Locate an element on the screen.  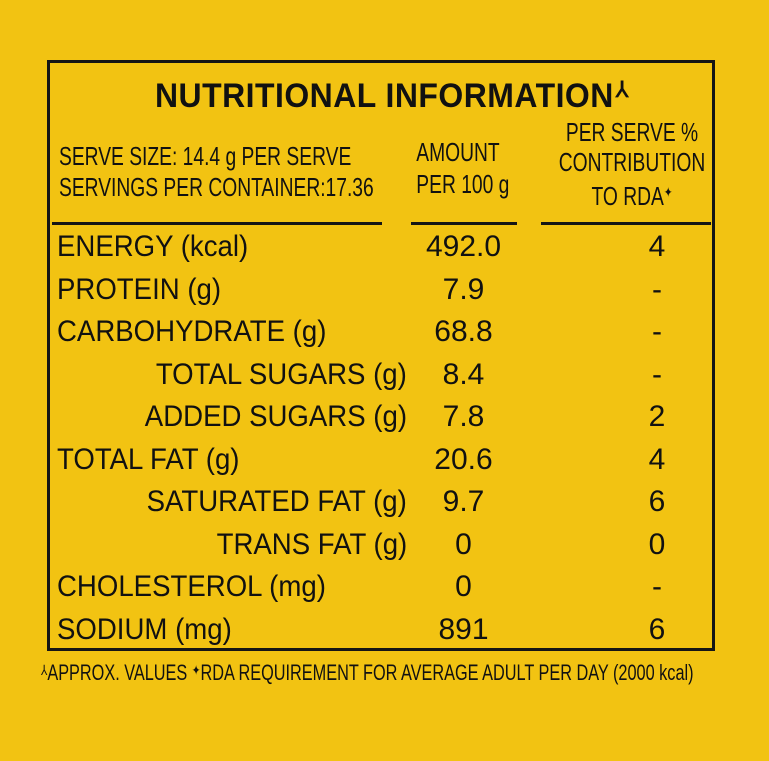
table-row: TRANS FAT (g) 0 0 is located at coordinates (381, 546).